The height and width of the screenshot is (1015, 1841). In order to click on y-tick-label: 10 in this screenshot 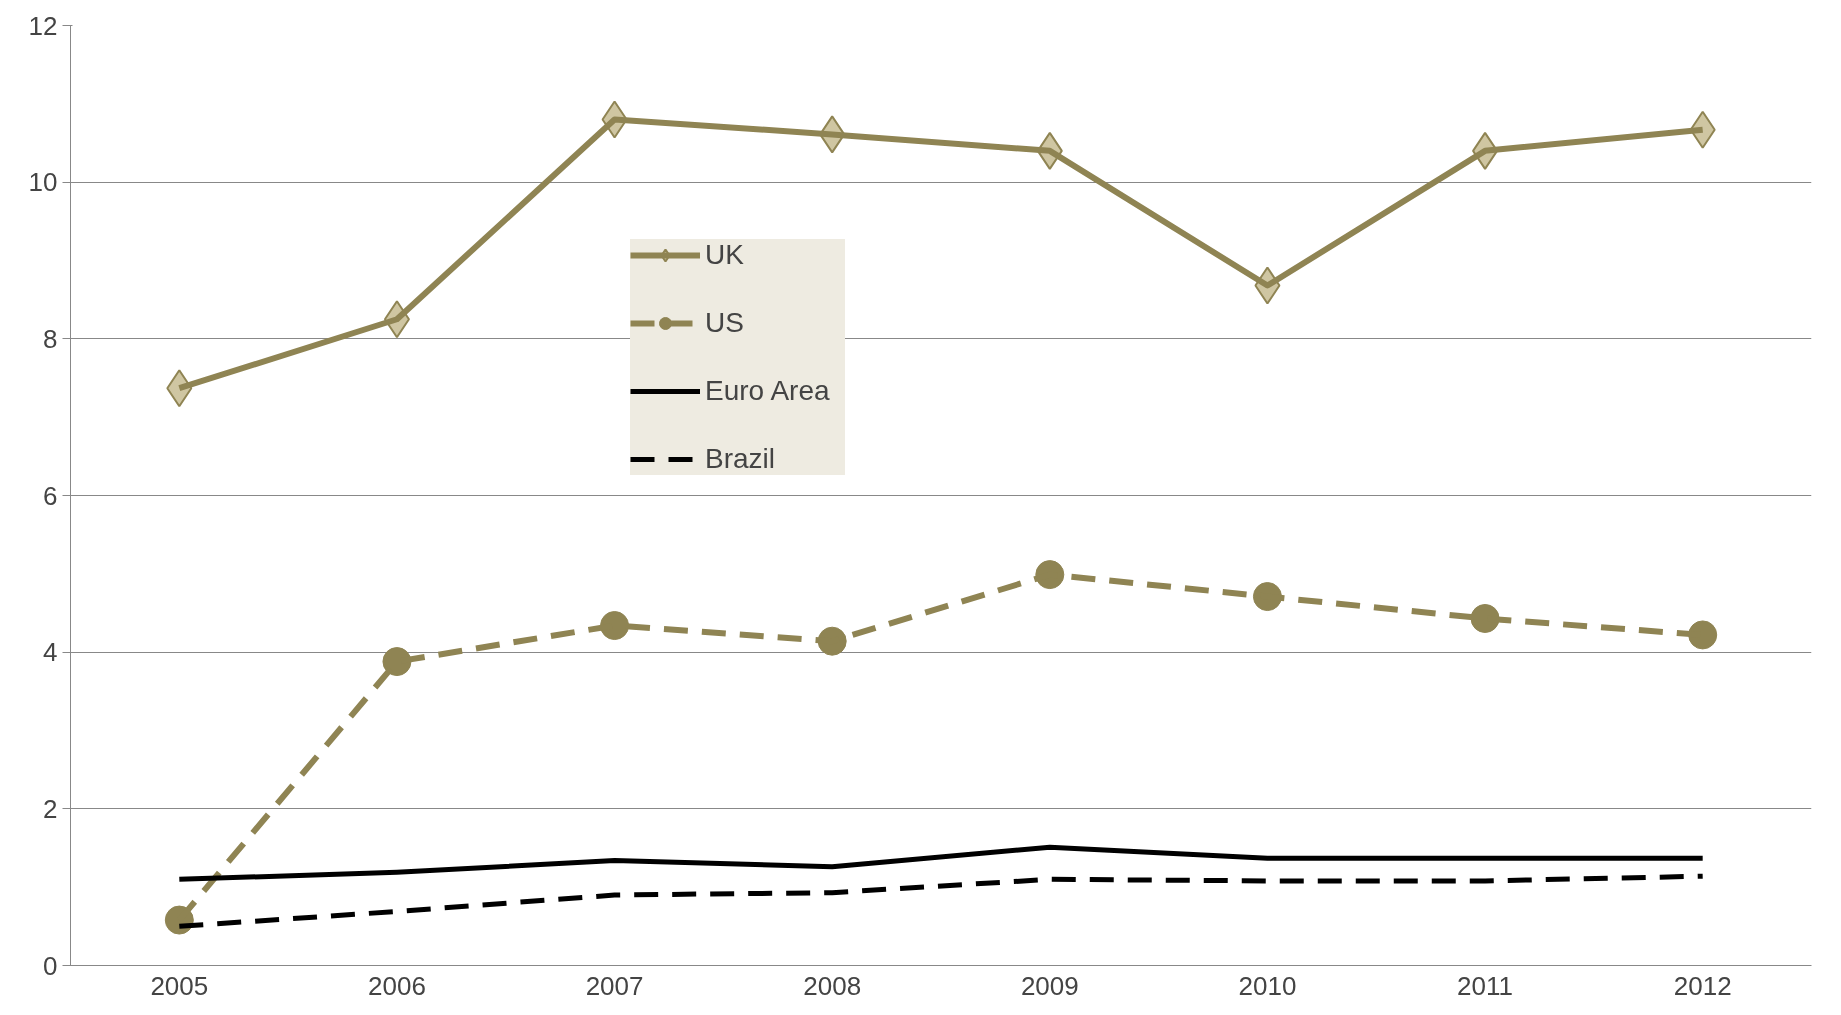, I will do `click(43, 182)`.